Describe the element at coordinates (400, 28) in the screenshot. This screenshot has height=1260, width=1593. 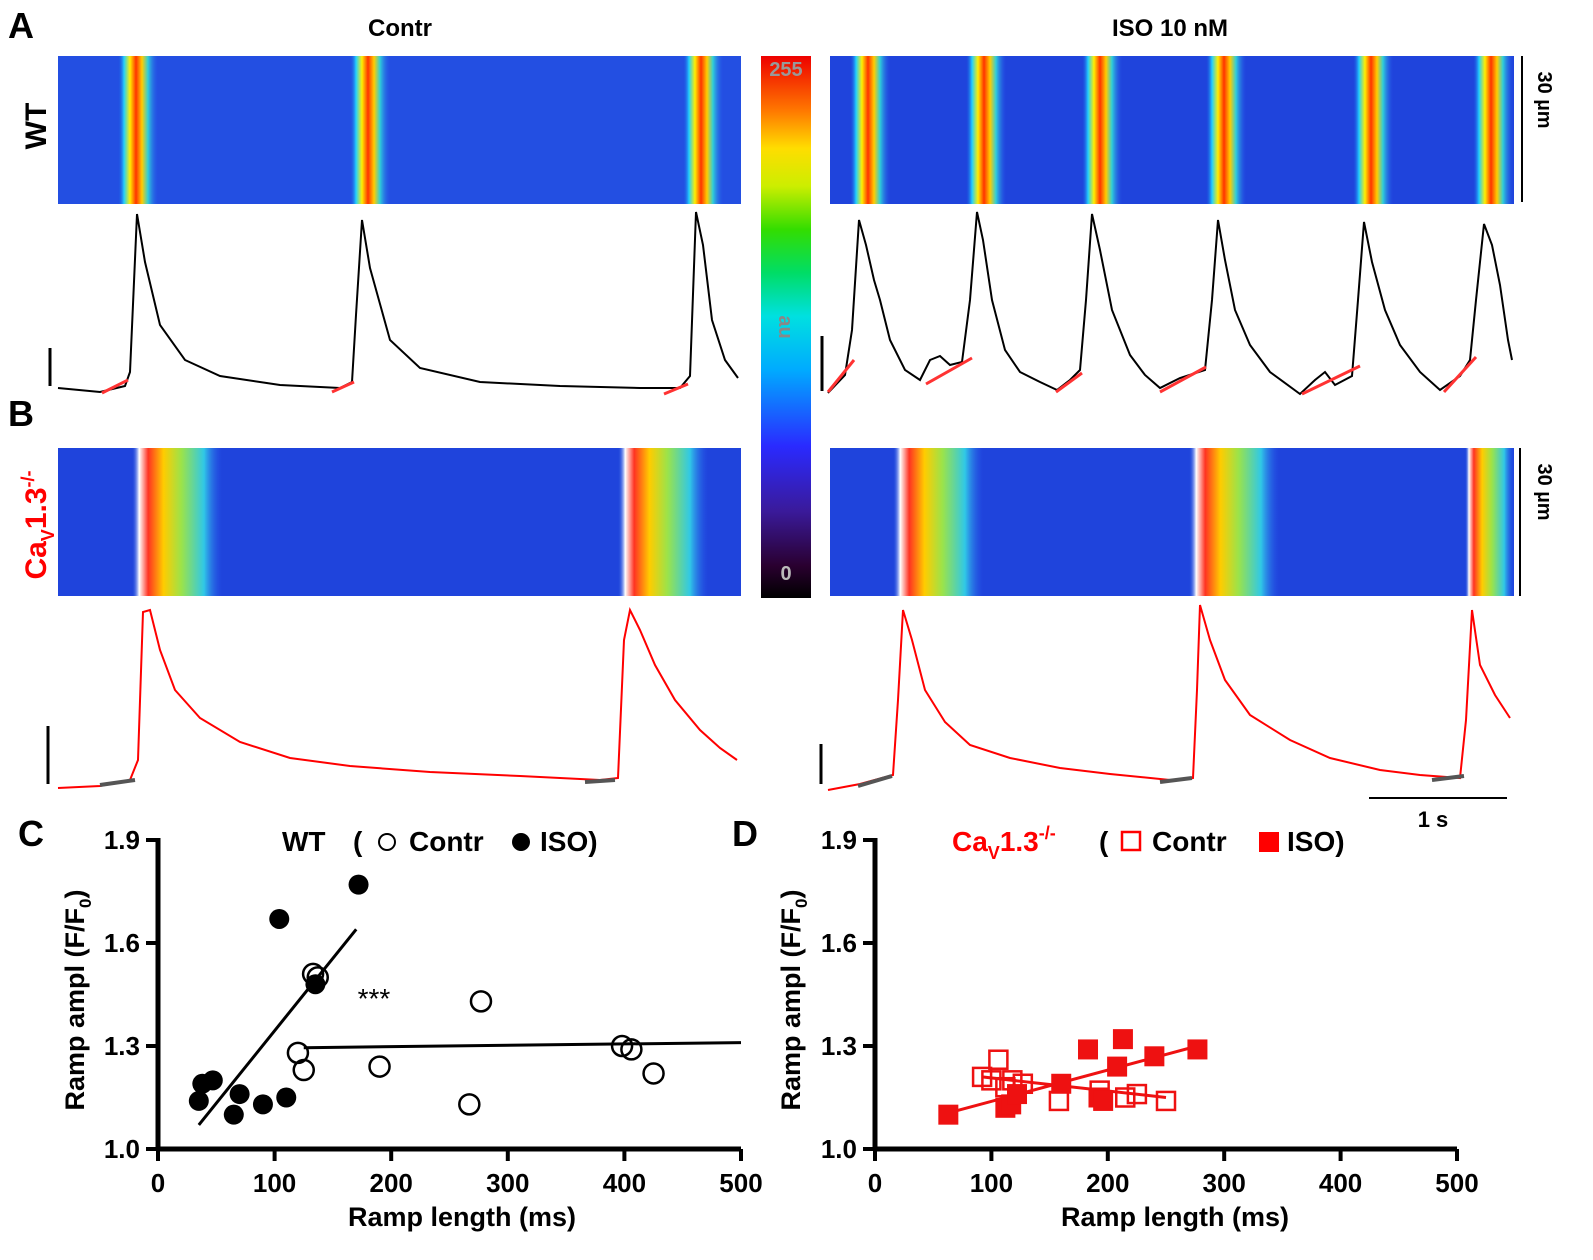
I see `header-control: Contr` at that location.